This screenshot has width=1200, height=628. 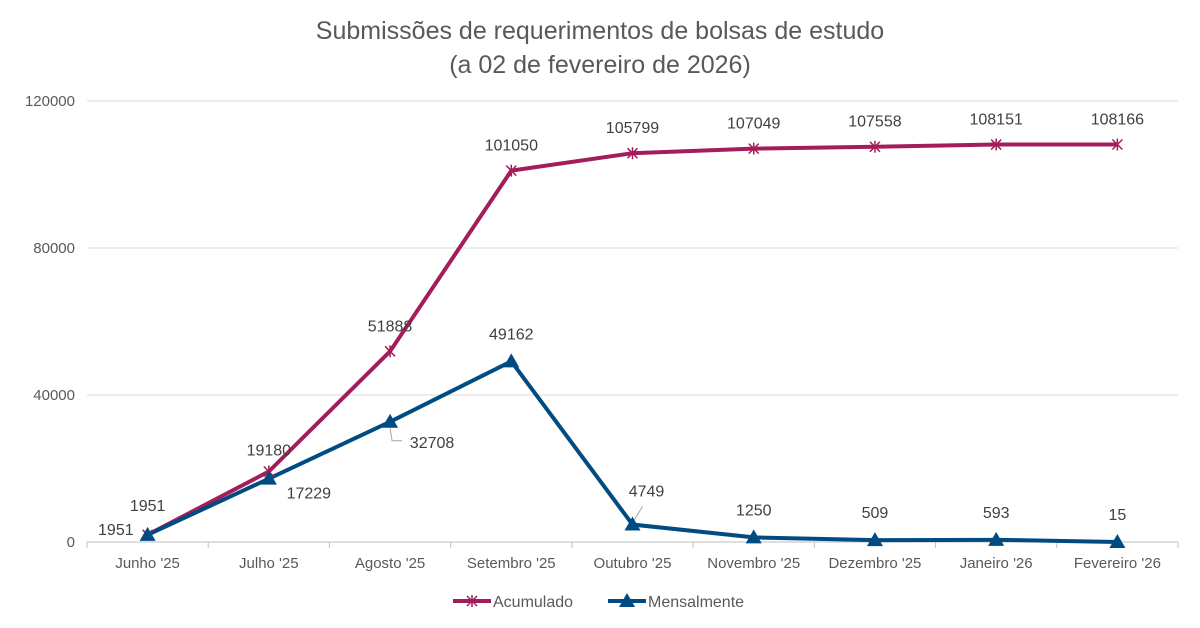 What do you see at coordinates (696, 602) in the screenshot?
I see `legend-label: Mensalmente` at bounding box center [696, 602].